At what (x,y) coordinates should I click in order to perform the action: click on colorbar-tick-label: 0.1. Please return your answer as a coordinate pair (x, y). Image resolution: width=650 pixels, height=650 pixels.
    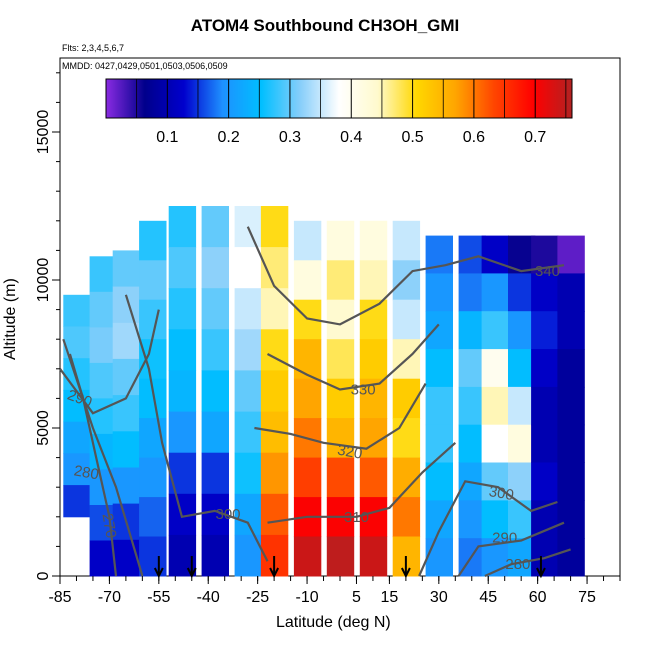
    Looking at the image, I should click on (167, 137).